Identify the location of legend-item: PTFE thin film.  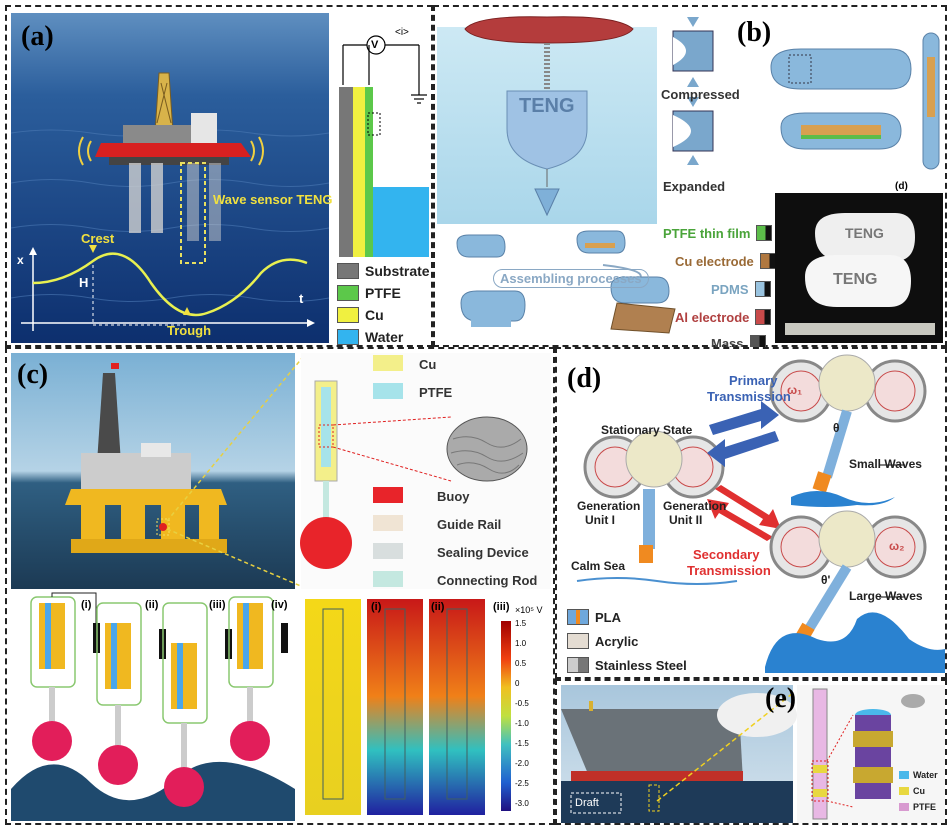
(718, 233).